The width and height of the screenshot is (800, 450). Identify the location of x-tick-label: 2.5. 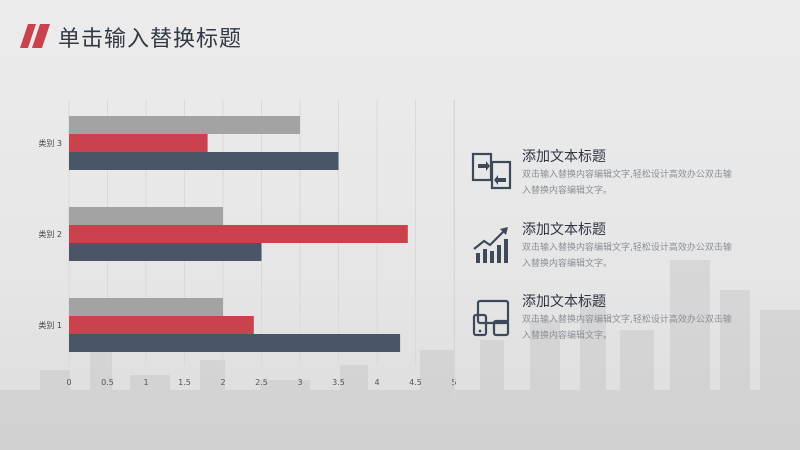
(261, 382).